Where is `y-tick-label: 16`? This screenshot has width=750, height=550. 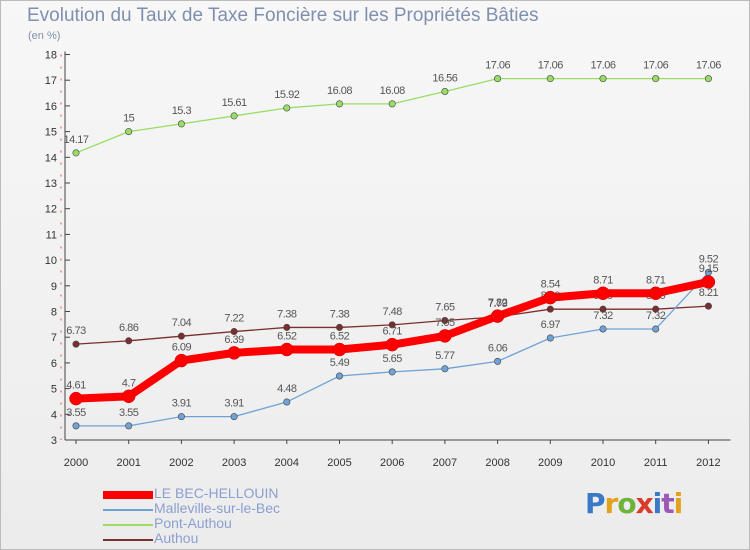
y-tick-label: 16 is located at coordinates (51, 107).